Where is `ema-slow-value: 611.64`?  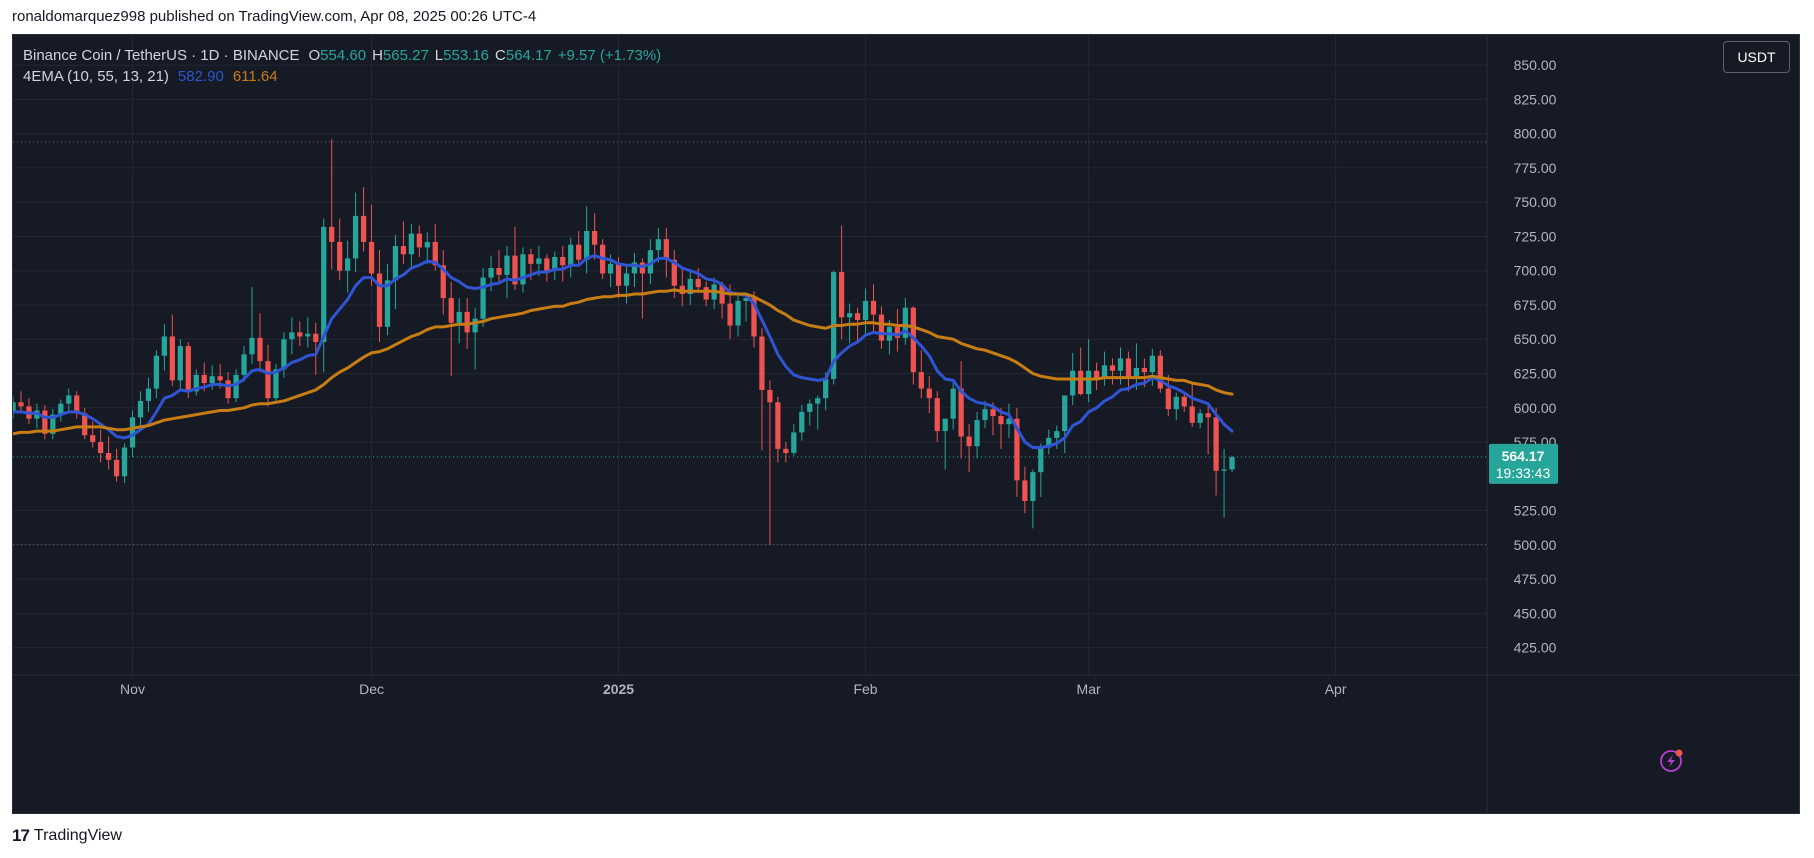 ema-slow-value: 611.64 is located at coordinates (255, 76).